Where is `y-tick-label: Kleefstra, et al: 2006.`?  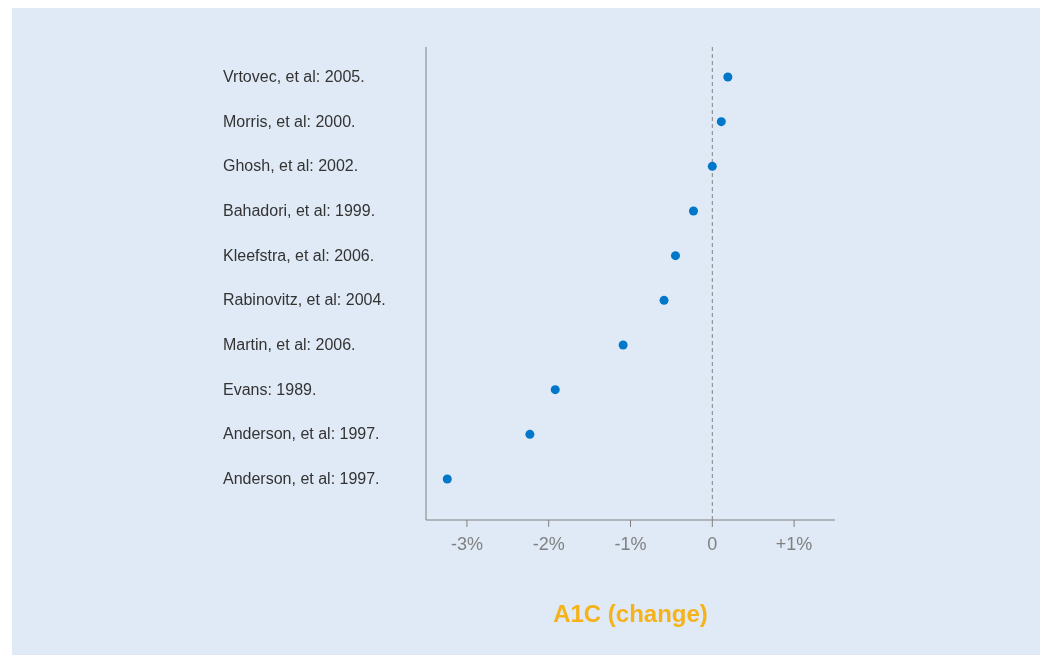
y-tick-label: Kleefstra, et al: 2006. is located at coordinates (299, 255).